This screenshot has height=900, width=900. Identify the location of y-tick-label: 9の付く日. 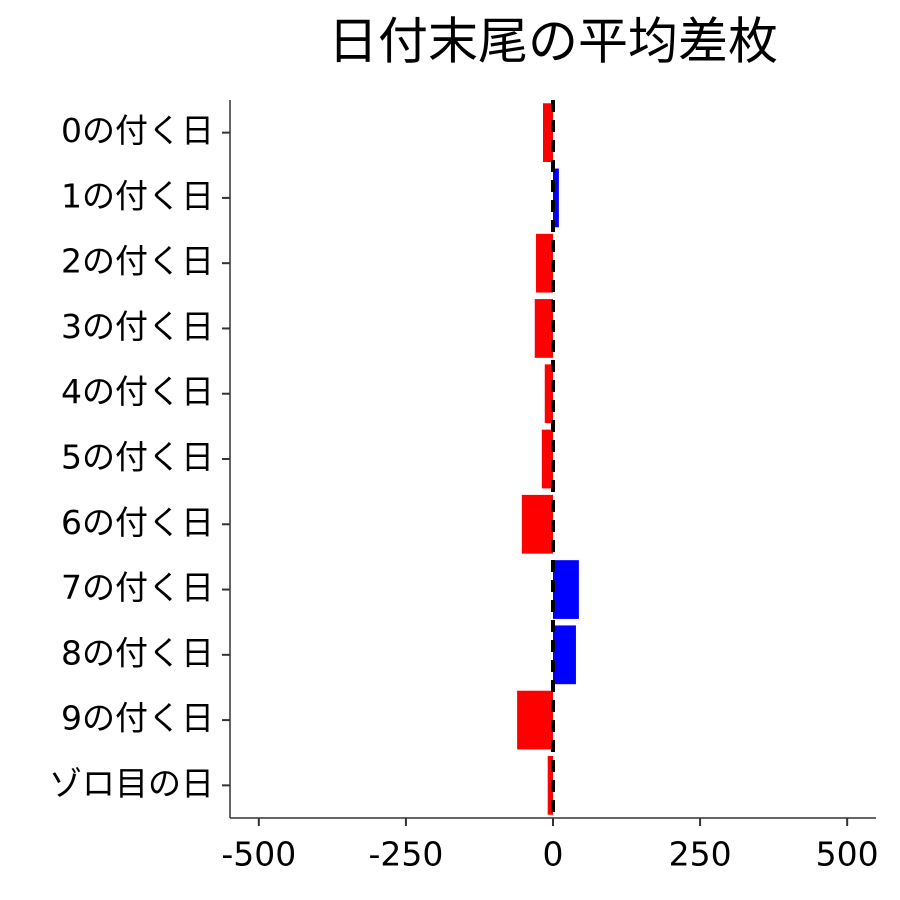
(137, 718).